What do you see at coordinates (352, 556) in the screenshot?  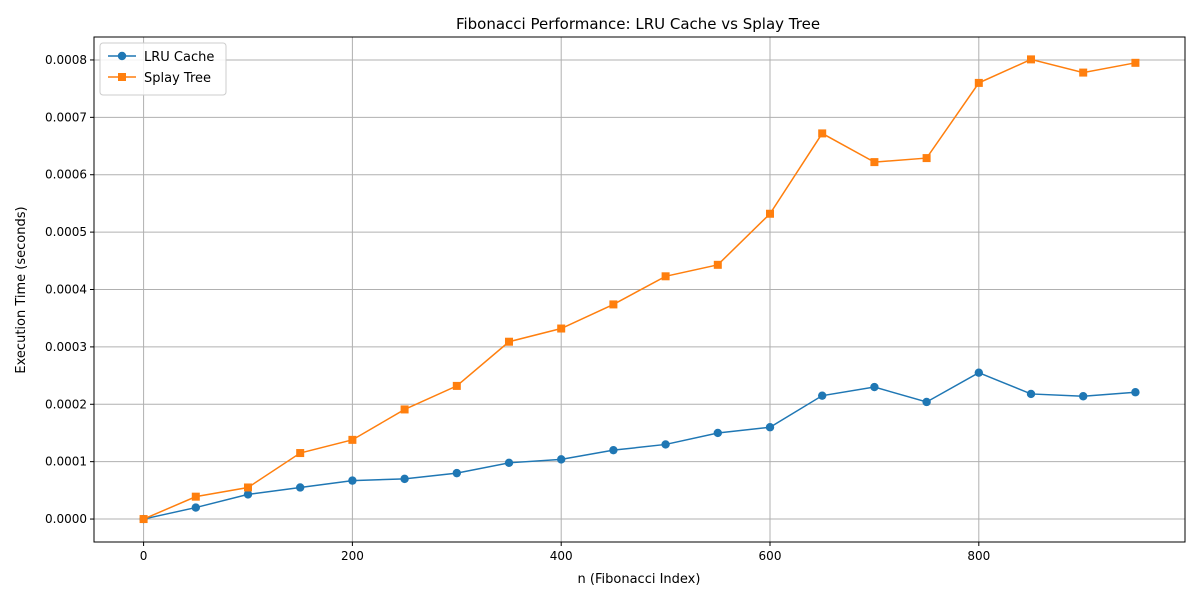 I see `x-tick-label: 200` at bounding box center [352, 556].